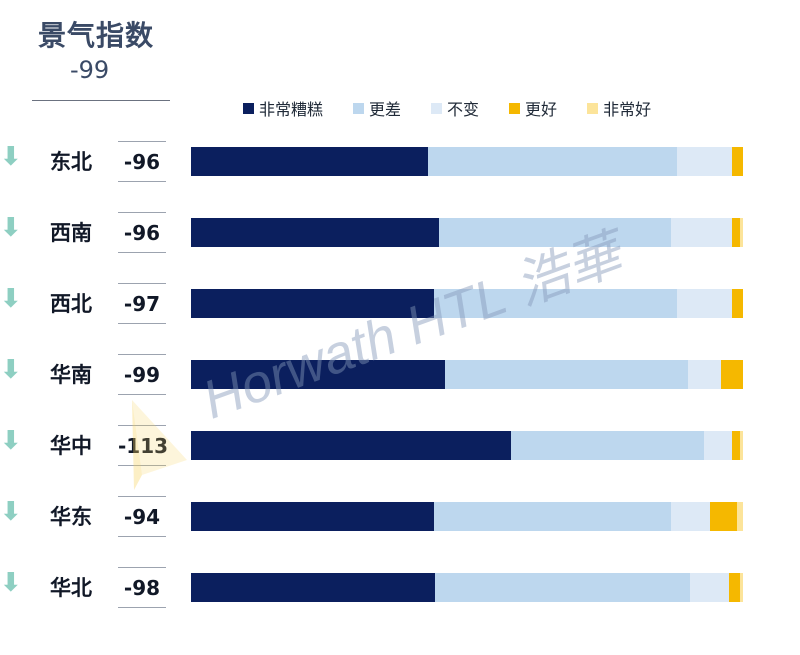  Describe the element at coordinates (71, 517) in the screenshot. I see `region-label: 华东` at that location.